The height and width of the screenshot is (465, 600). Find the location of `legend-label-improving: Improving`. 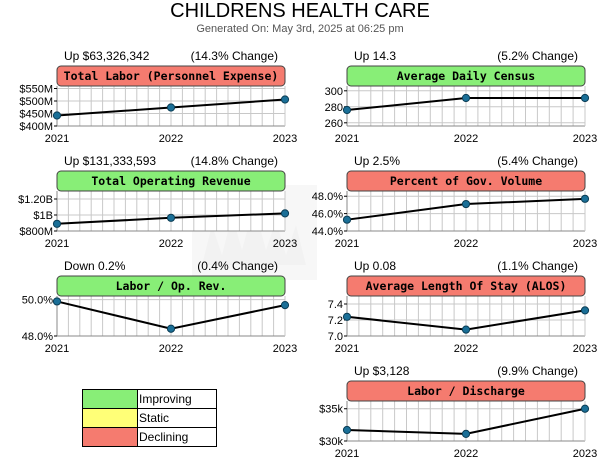

legend-label-improving: Improving is located at coordinates (177, 399).